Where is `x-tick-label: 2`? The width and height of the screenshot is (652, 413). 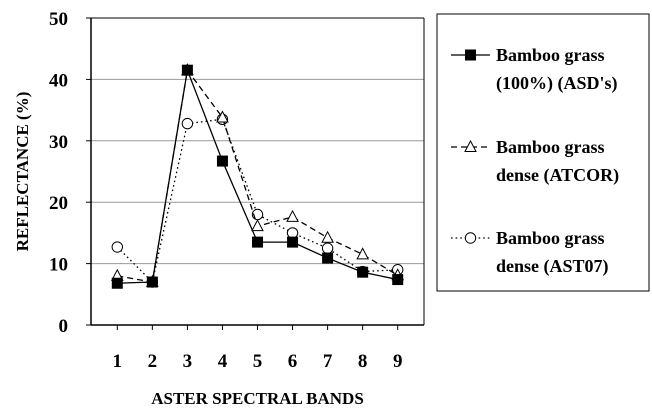
x-tick-label: 2 is located at coordinates (153, 361).